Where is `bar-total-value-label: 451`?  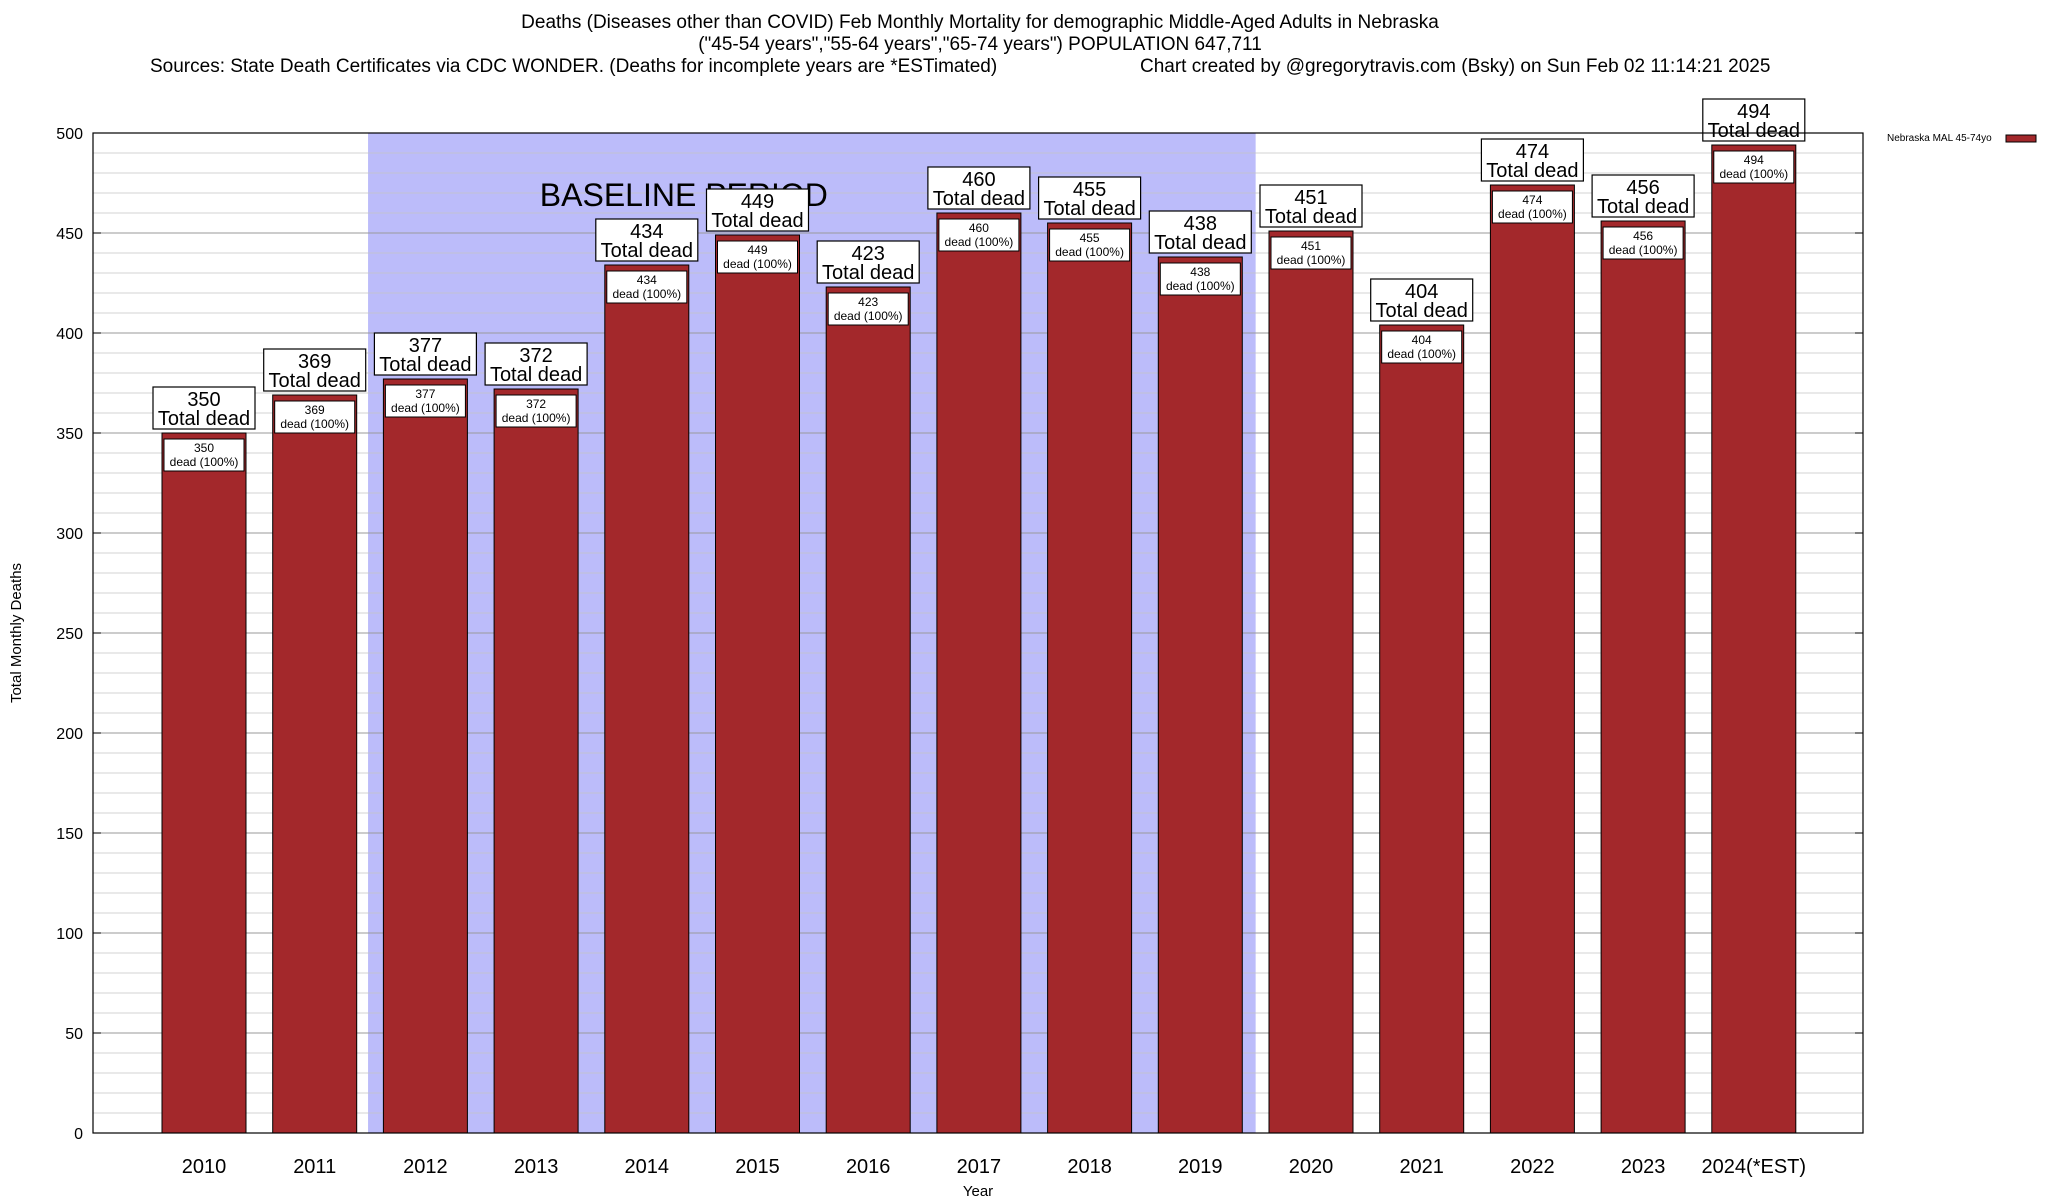
bar-total-value-label: 451 is located at coordinates (1310, 198).